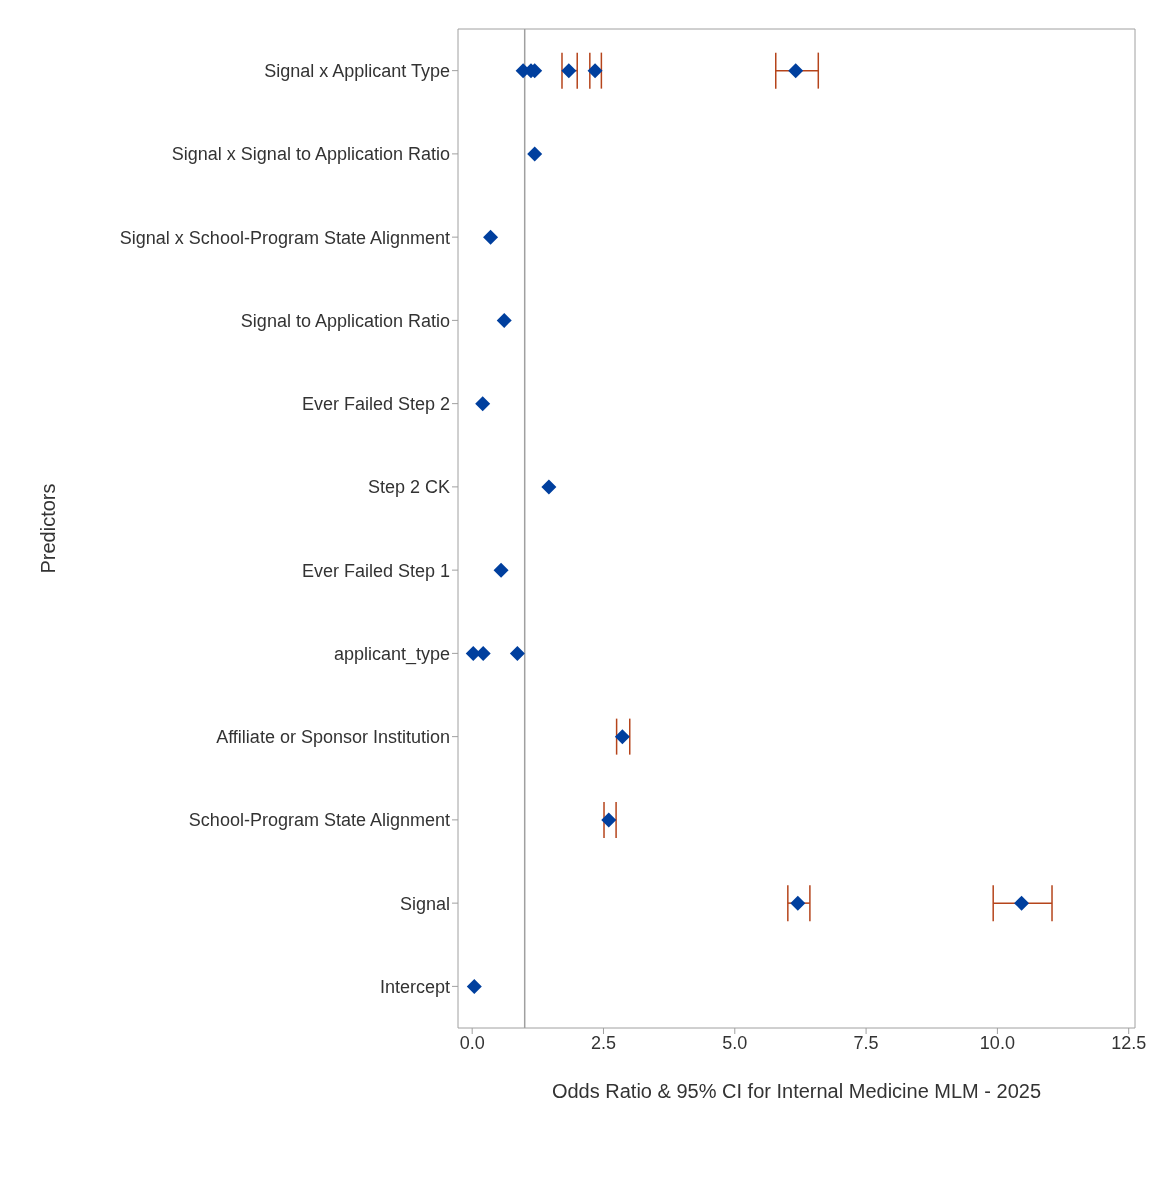 This screenshot has width=1172, height=1179. Describe the element at coordinates (345, 320) in the screenshot. I see `y-tick-label: Signal to Application Ratio` at that location.